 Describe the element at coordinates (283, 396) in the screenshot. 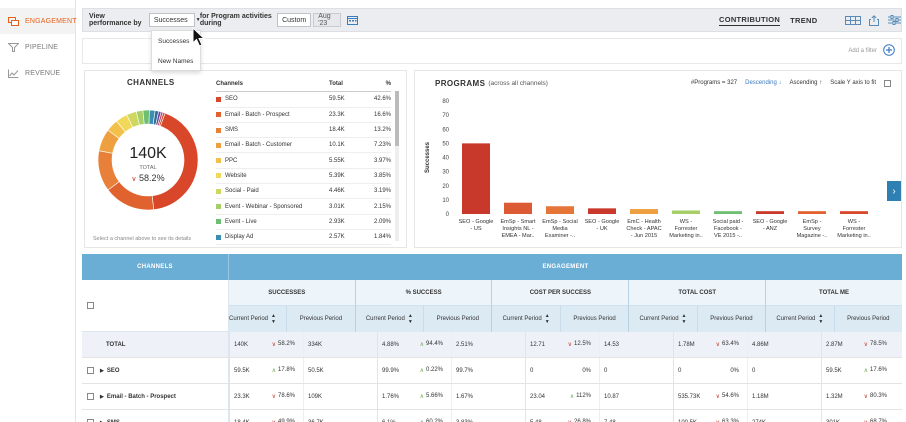

I see `cell-change: ∨ 78.6%` at that location.